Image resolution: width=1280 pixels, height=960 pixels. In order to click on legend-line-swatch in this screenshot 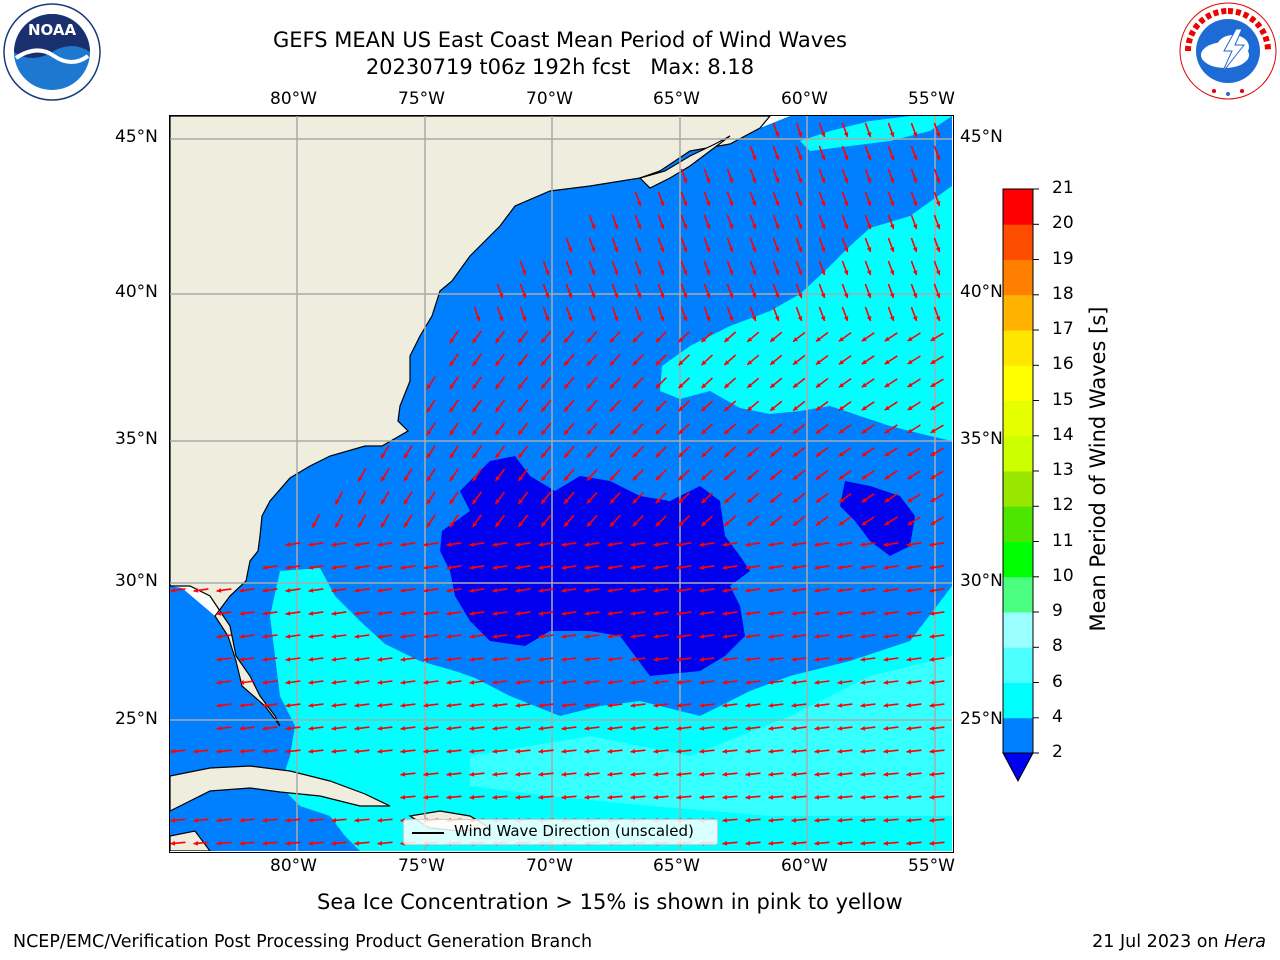, I will do `click(428, 833)`.